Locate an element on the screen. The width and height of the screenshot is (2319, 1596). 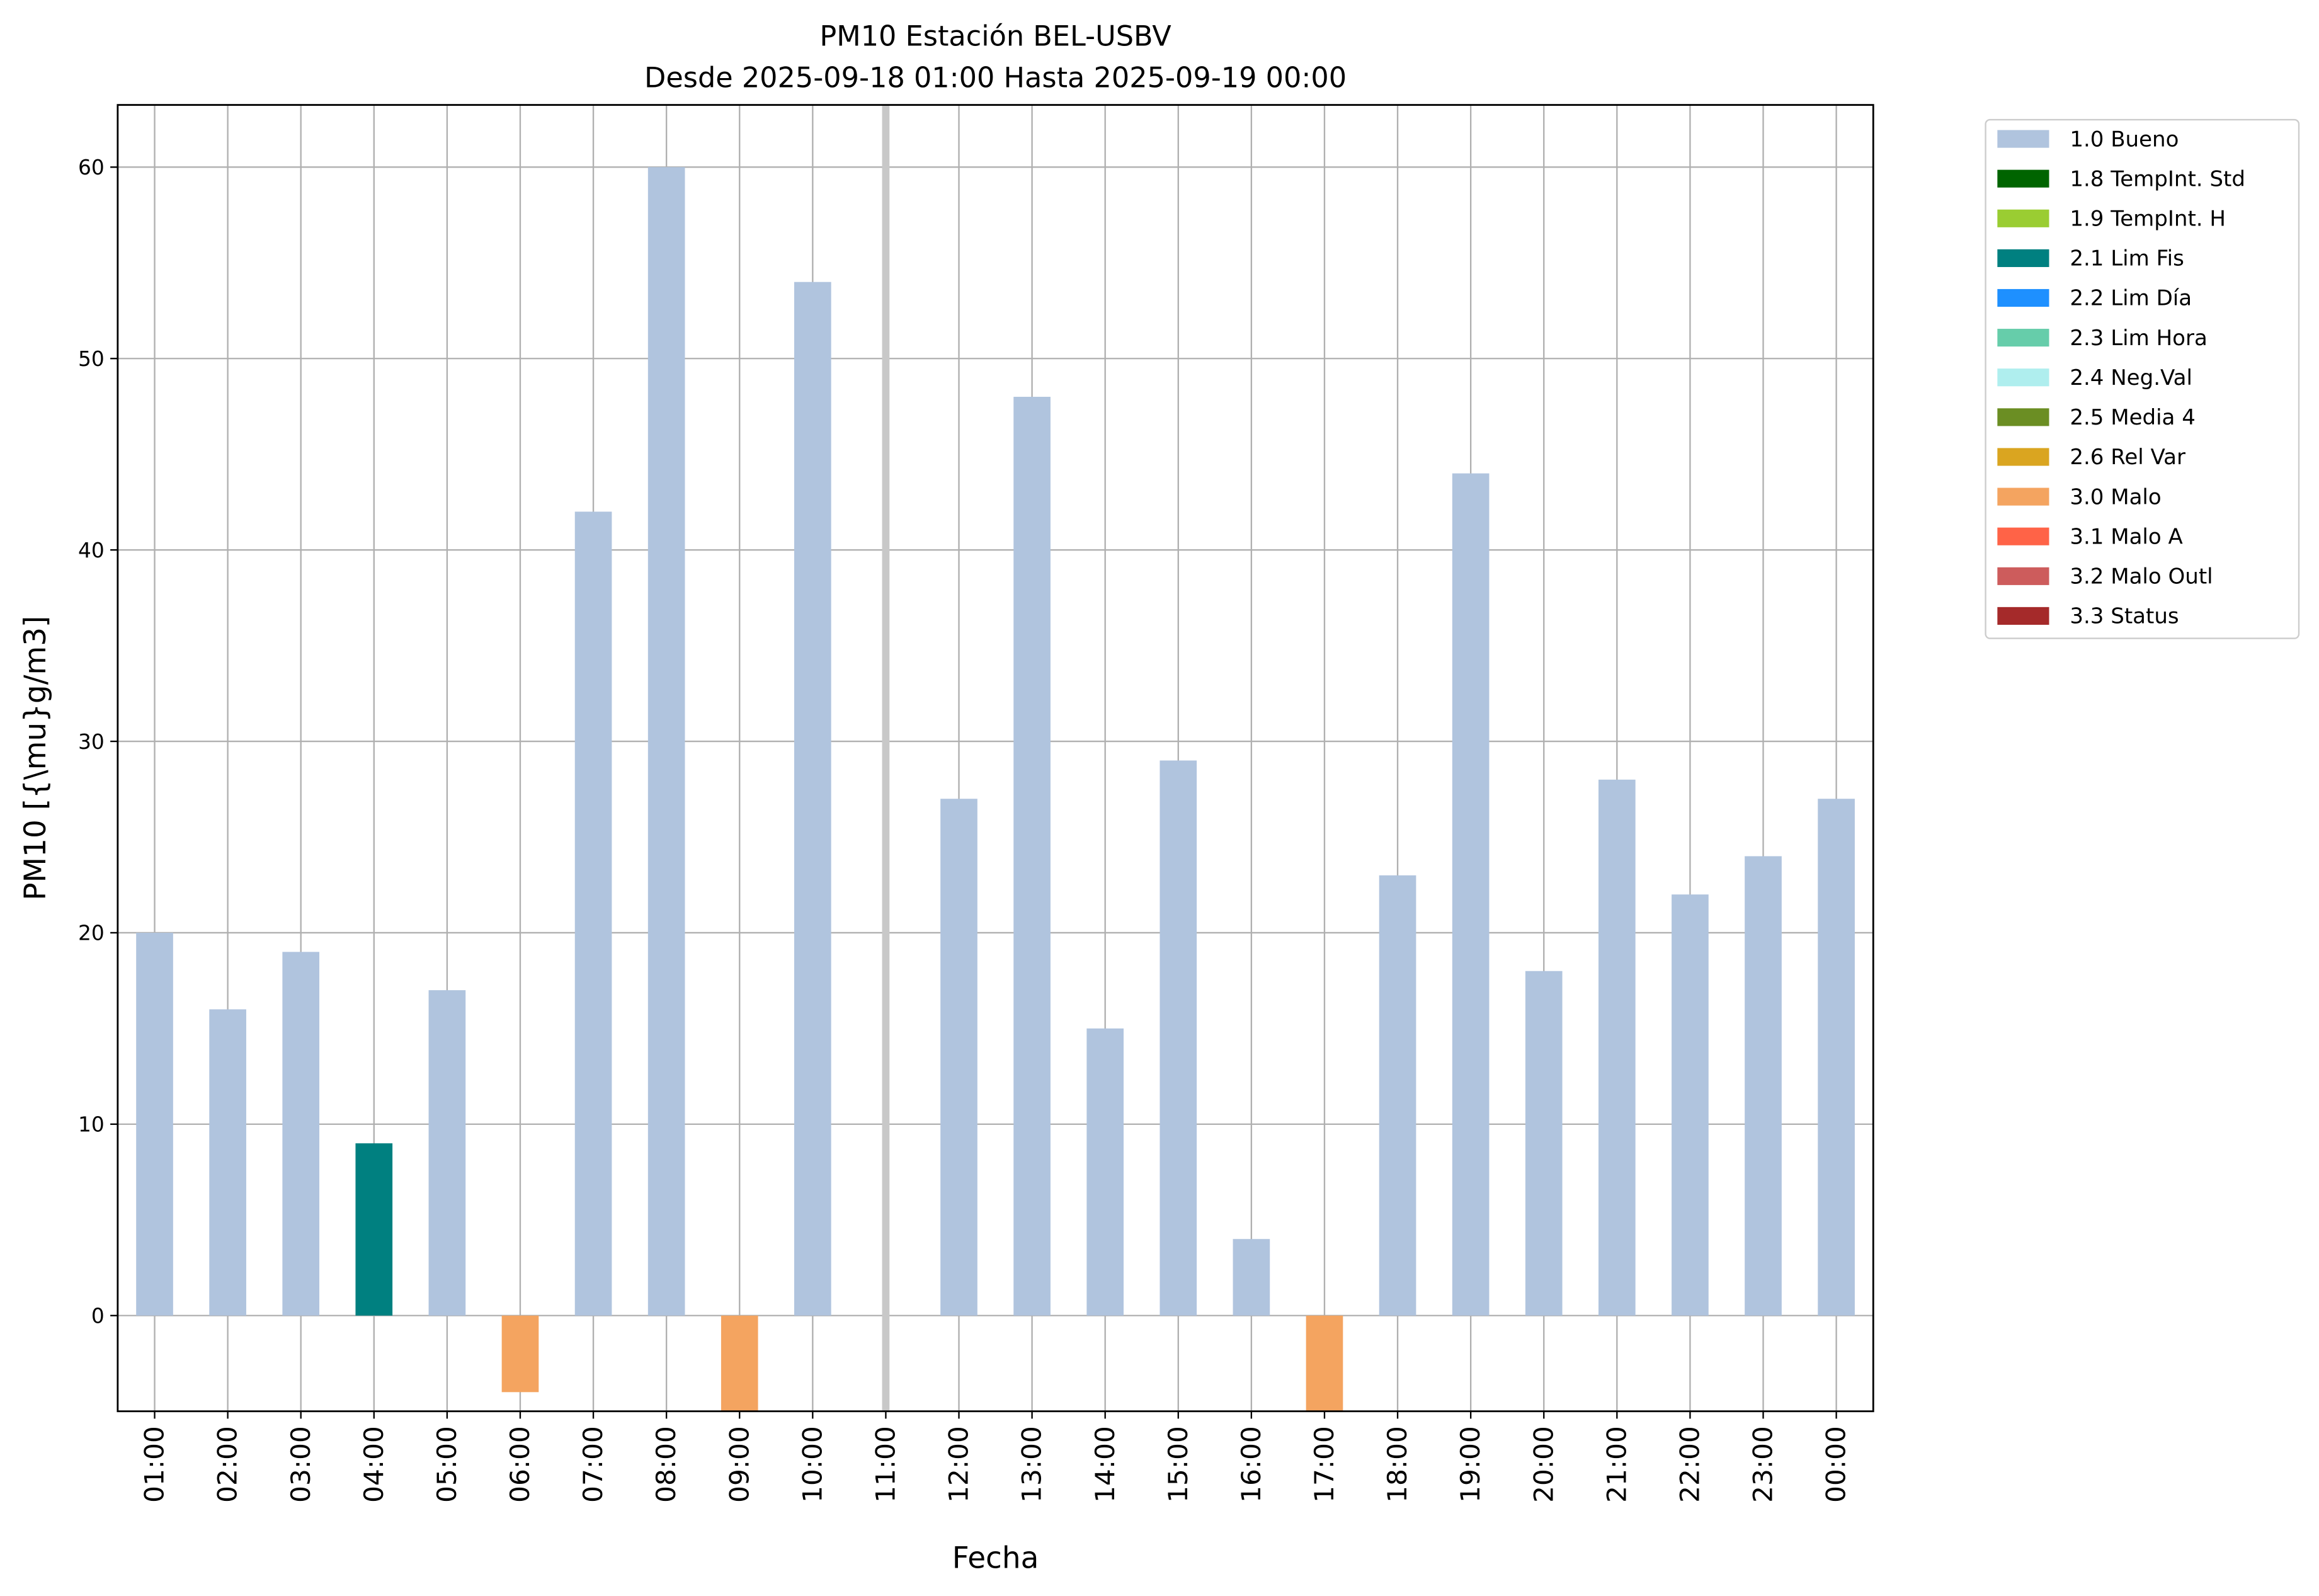
legend-swatch-2.4 is located at coordinates (2023, 377).